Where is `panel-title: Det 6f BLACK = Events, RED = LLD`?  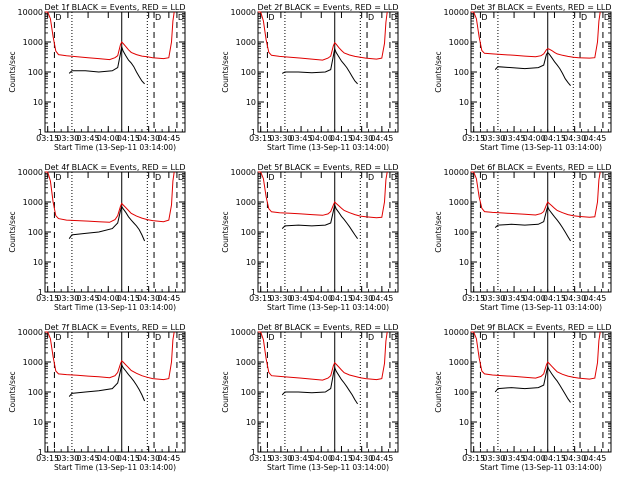 panel-title: Det 6f BLACK = Events, RED = LLD is located at coordinates (540, 167).